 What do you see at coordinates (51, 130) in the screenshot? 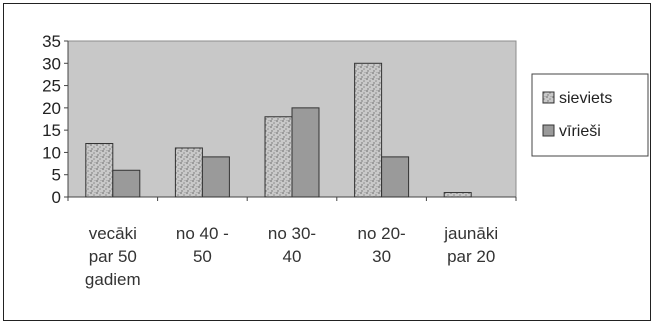
I see `y-tick-label: 15` at bounding box center [51, 130].